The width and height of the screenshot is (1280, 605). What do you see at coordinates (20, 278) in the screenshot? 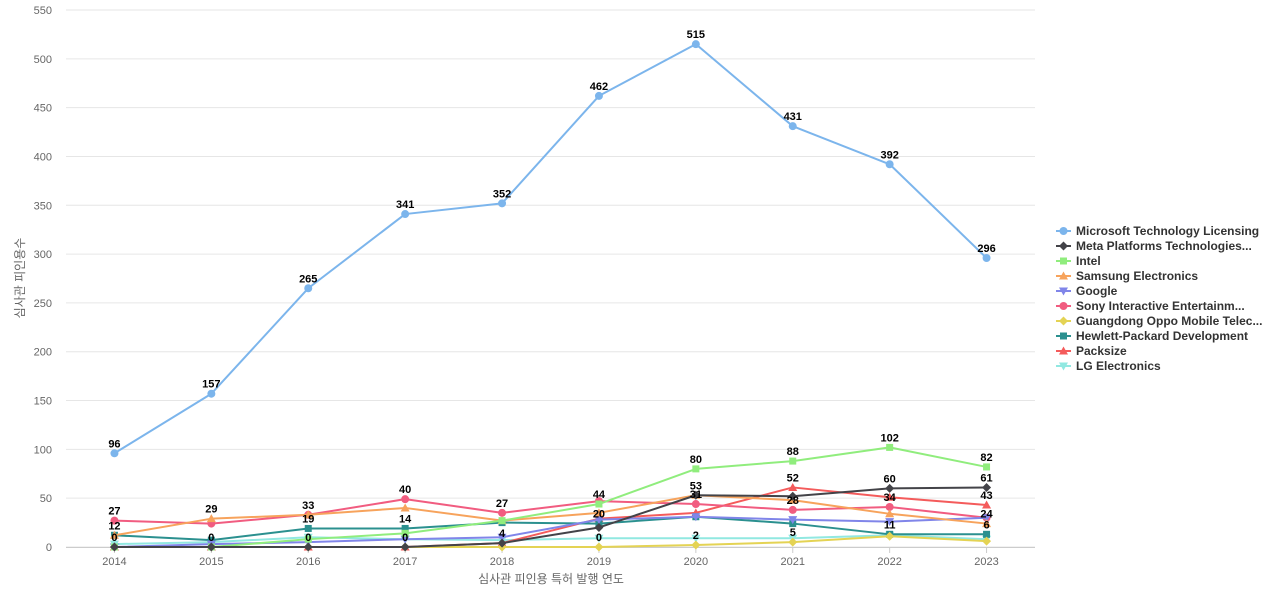
I see `y-axis-title: 심사관 피인용수` at bounding box center [20, 278].